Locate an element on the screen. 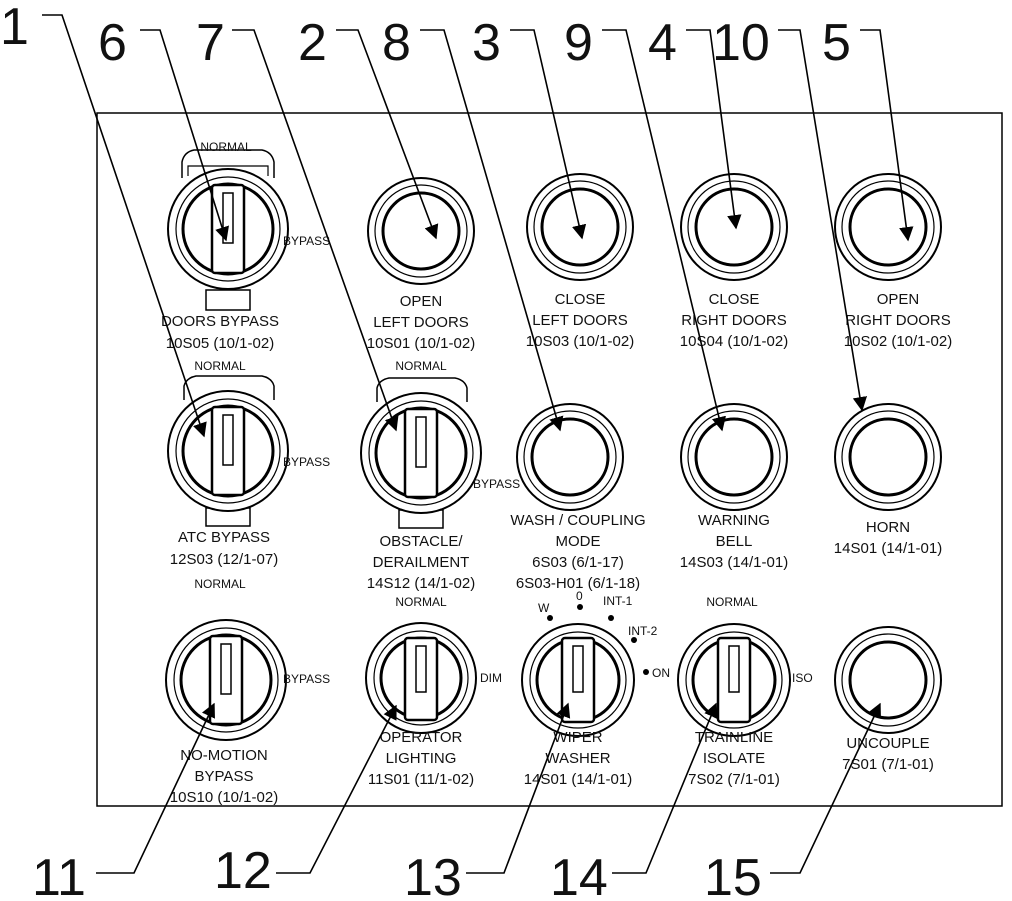  callout-8: 8 is located at coordinates (396, 43).